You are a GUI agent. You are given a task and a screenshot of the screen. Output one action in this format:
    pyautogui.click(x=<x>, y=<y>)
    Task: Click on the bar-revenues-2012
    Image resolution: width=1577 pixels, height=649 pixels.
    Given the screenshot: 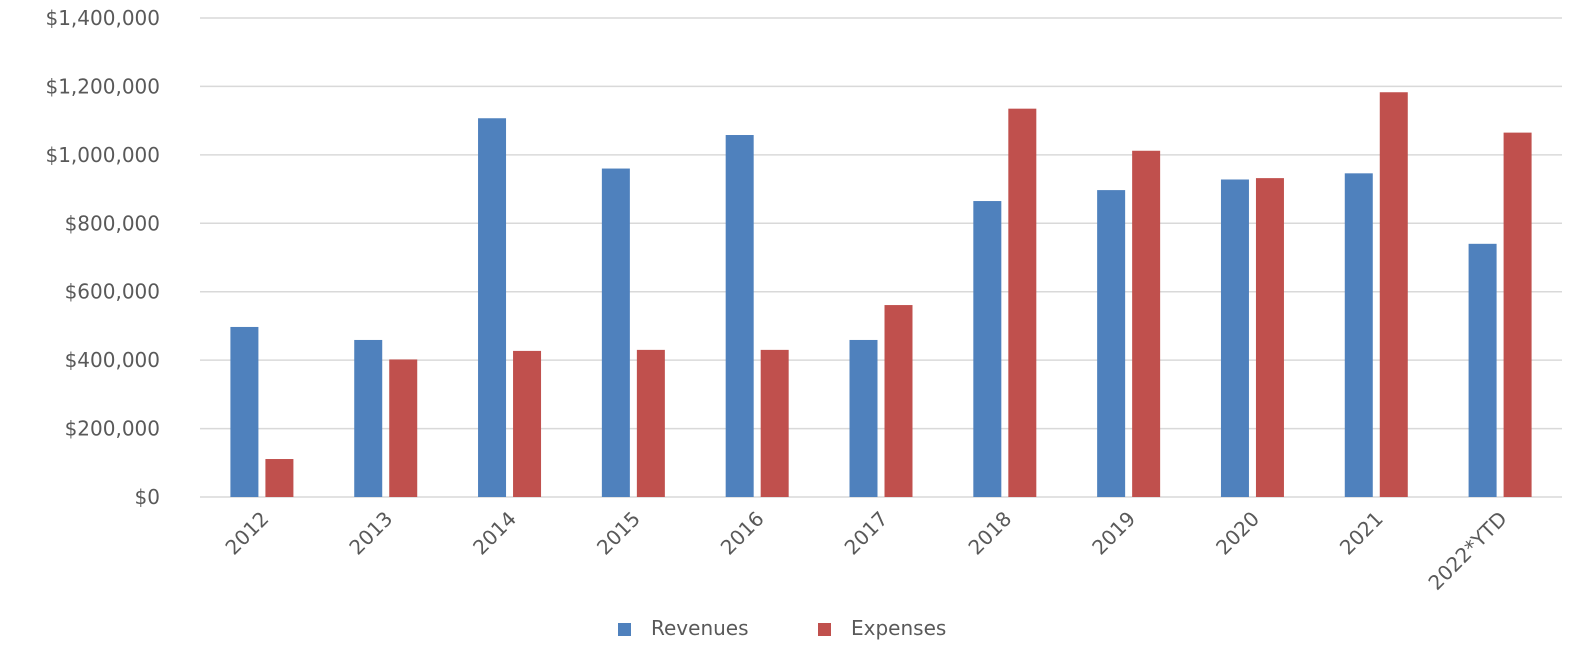 What is the action you would take?
    pyautogui.click(x=244, y=411)
    